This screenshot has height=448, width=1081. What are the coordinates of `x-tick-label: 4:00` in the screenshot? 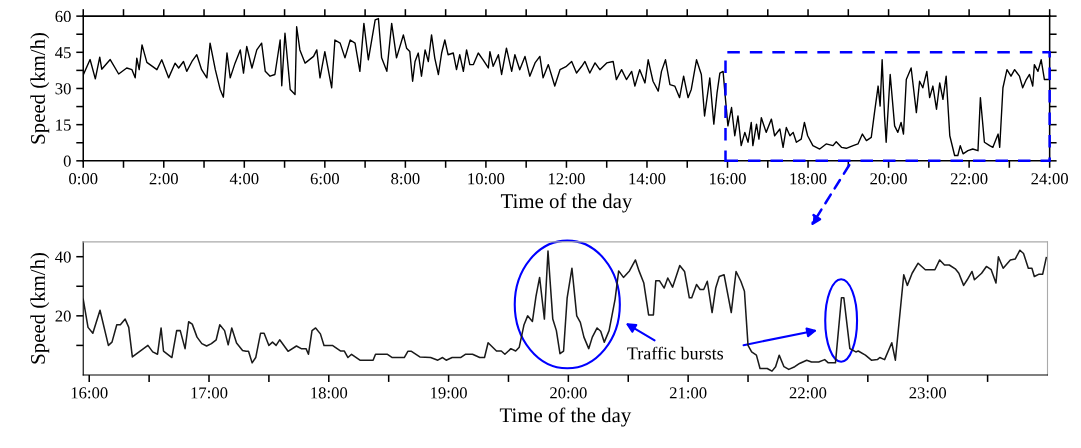 It's located at (244, 179).